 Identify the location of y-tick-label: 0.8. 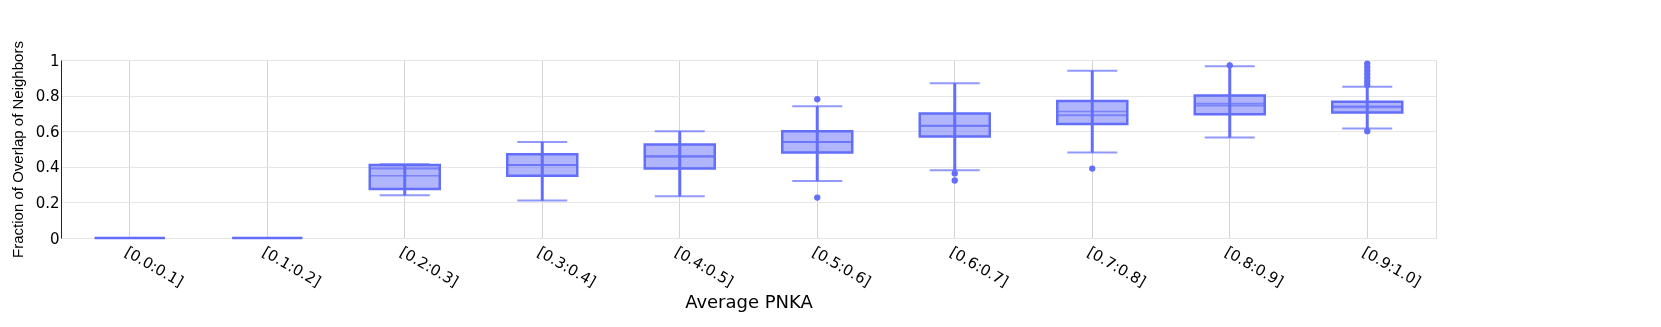
(47, 96).